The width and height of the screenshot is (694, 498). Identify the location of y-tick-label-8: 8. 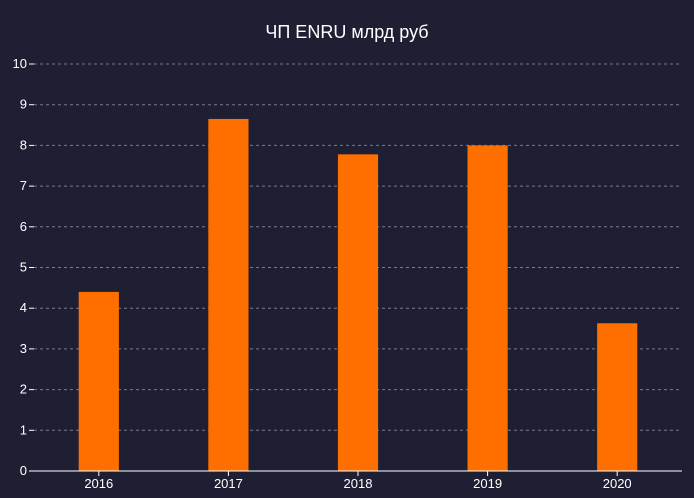
(23, 144).